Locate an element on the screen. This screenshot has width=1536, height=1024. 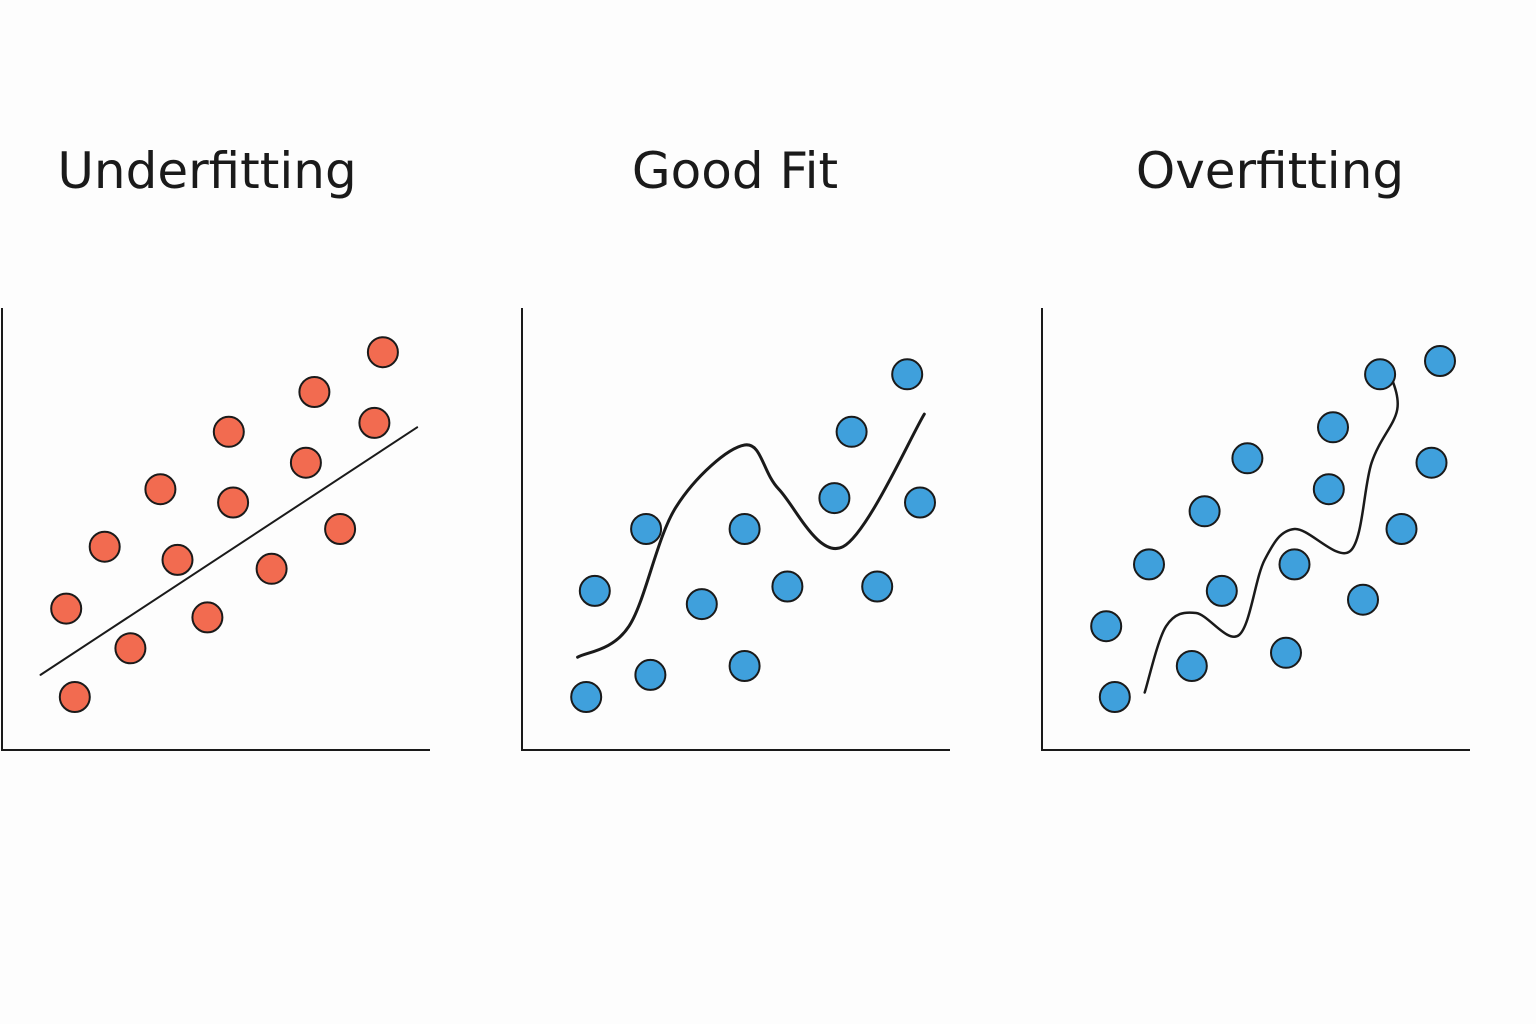
fit-line-overfitting is located at coordinates (1271, 531).